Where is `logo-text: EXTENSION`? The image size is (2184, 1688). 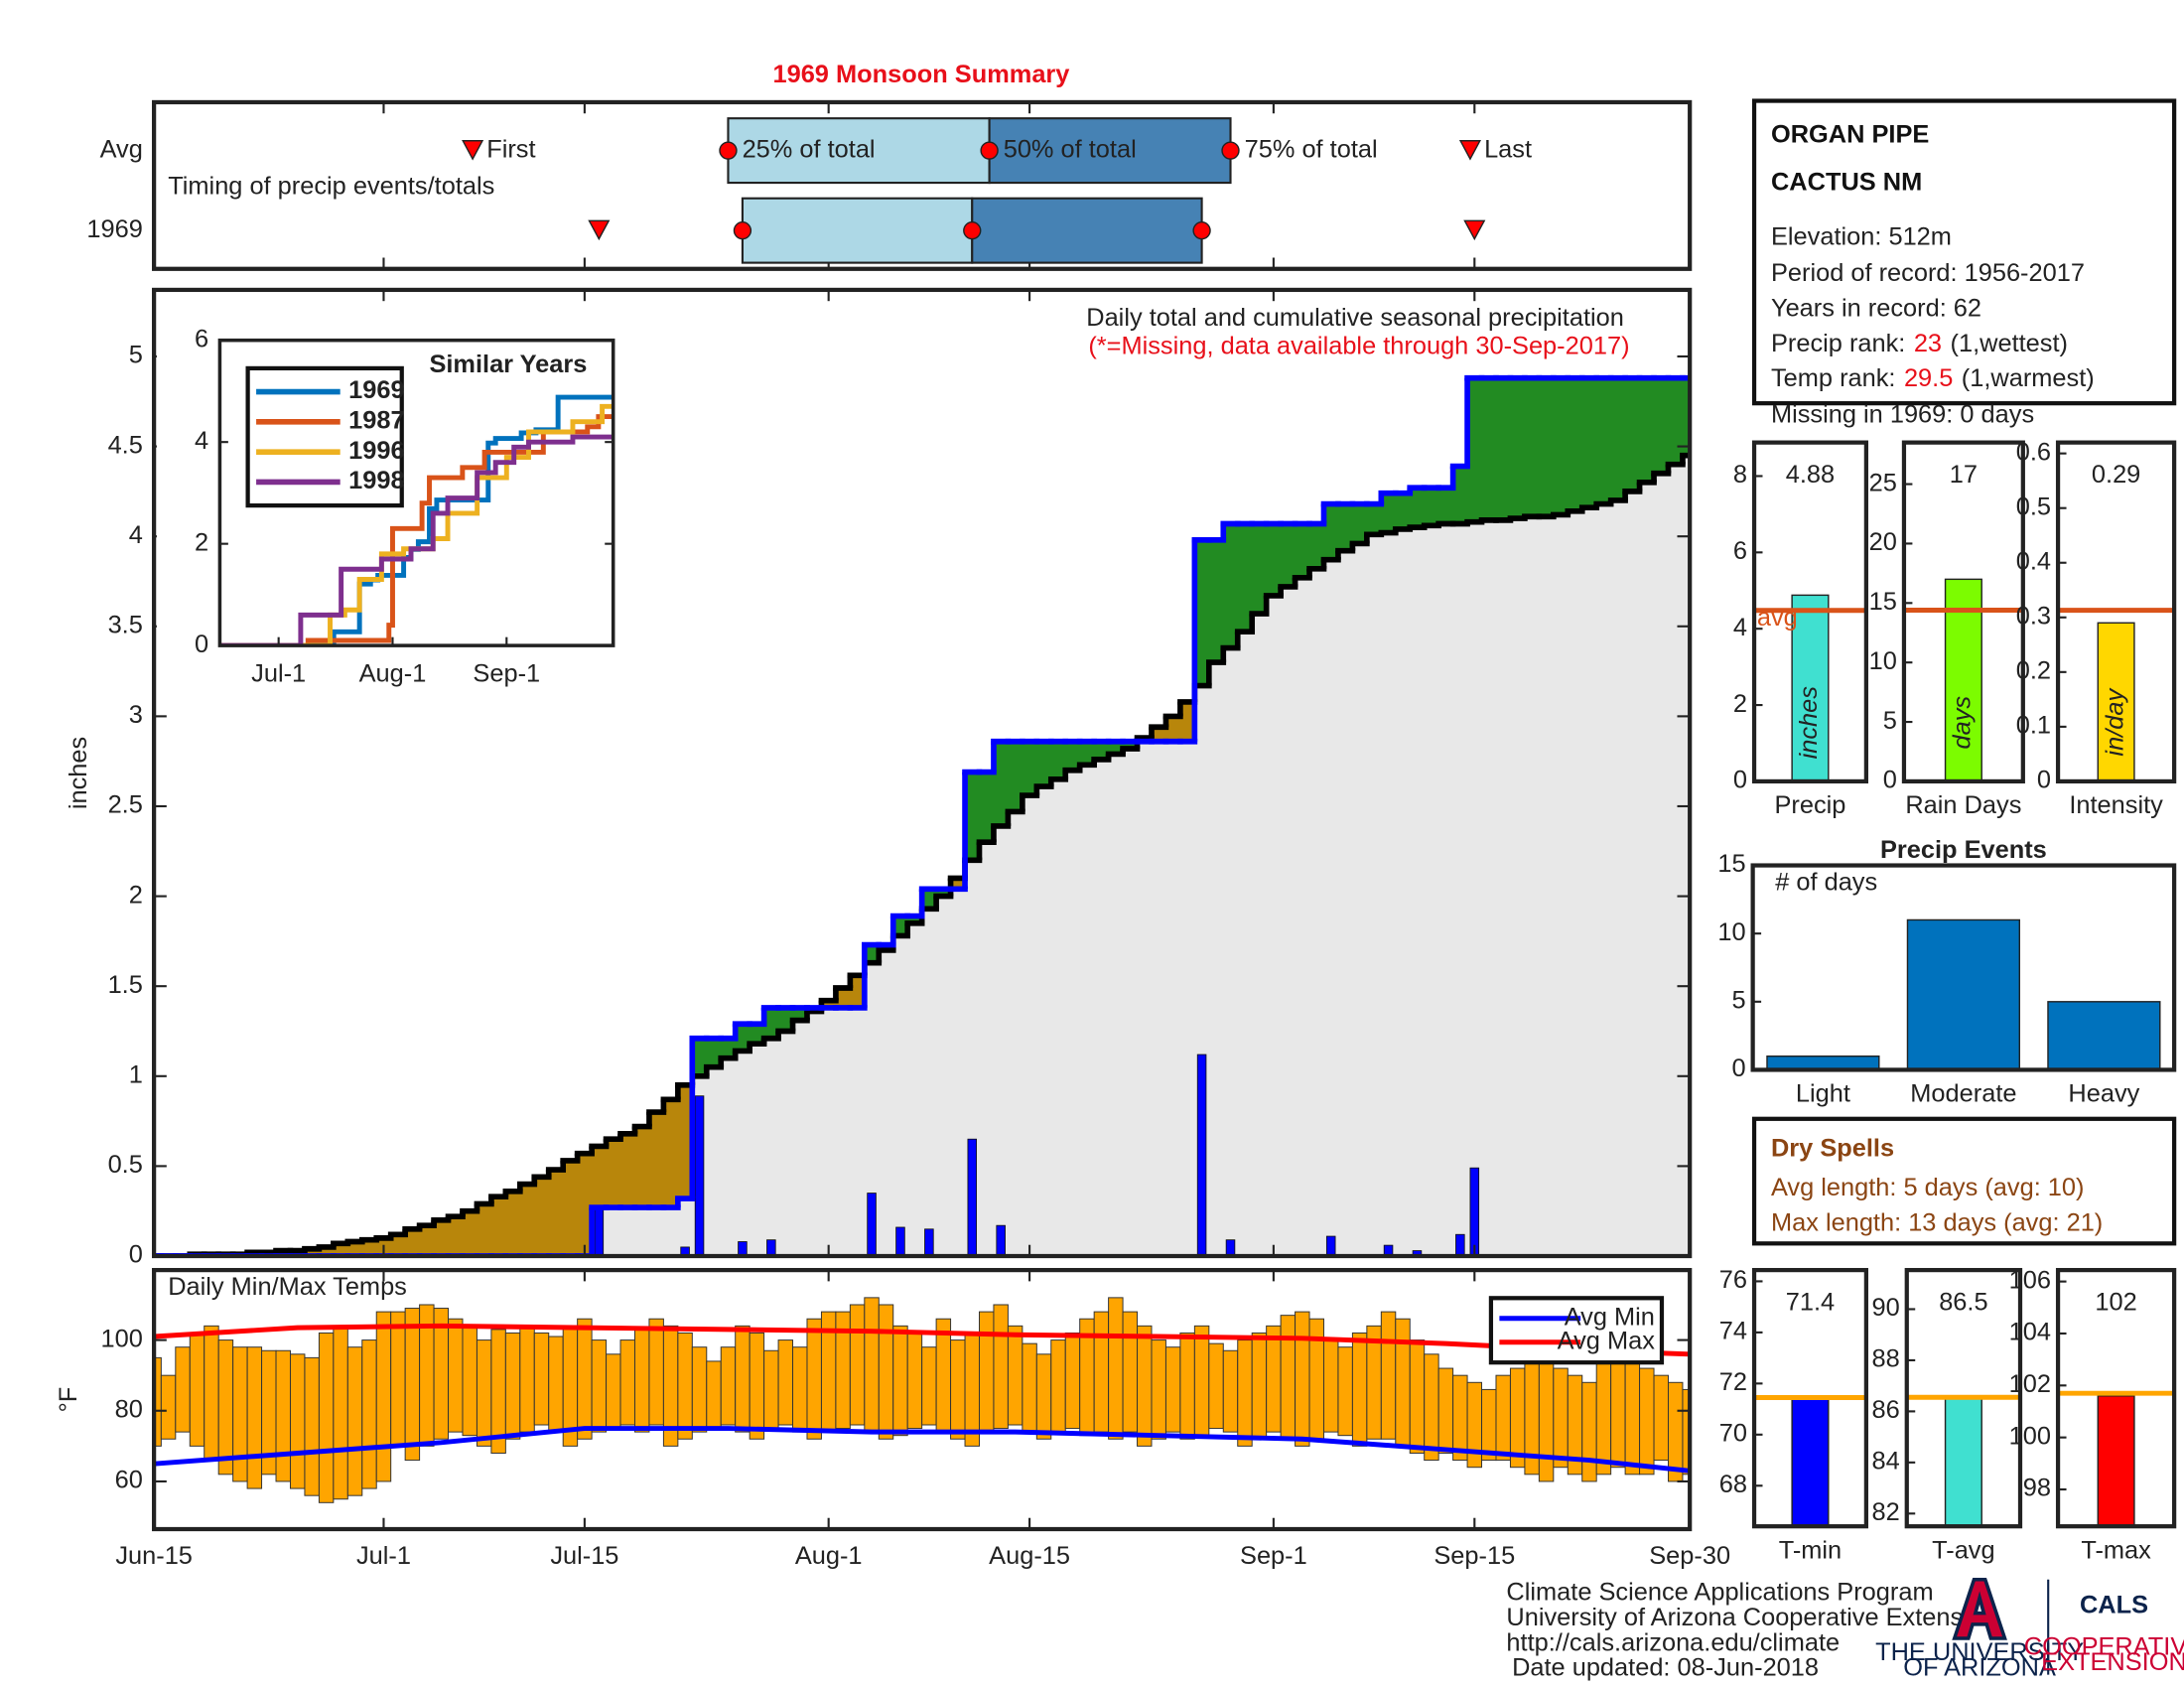 logo-text: EXTENSION is located at coordinates (2112, 1662).